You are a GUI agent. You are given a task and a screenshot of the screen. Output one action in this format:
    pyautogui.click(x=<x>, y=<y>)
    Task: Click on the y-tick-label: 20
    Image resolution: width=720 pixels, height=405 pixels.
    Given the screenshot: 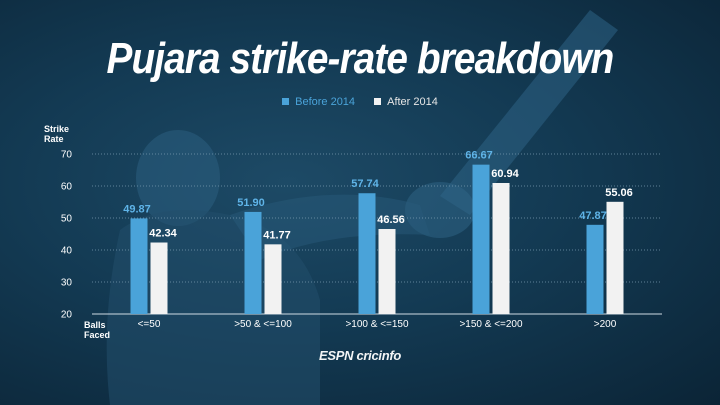 What is the action you would take?
    pyautogui.click(x=67, y=315)
    